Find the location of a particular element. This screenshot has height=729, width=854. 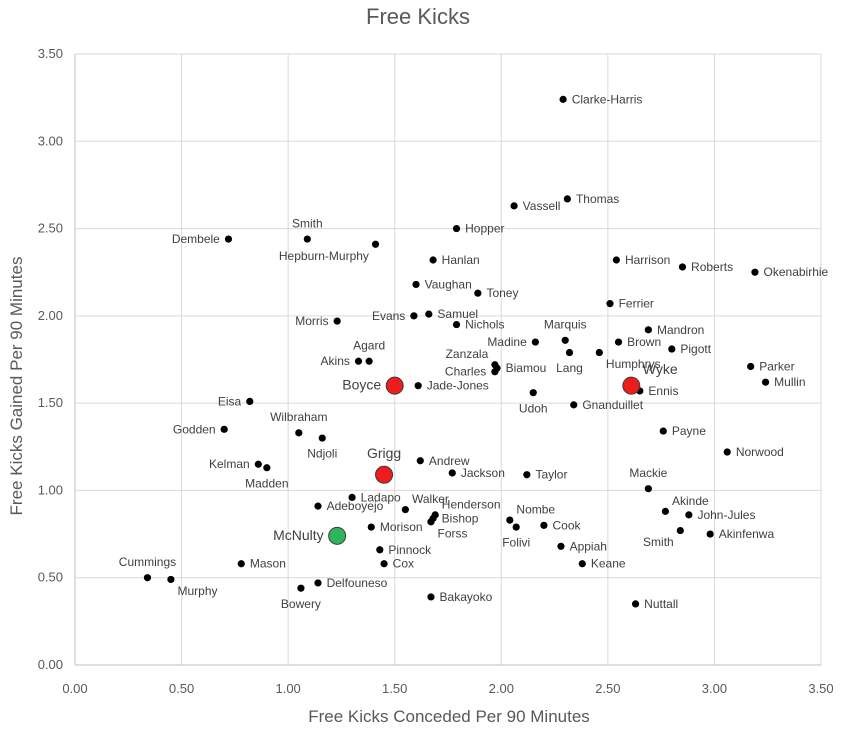

point-label: Taylor is located at coordinates (551, 475).